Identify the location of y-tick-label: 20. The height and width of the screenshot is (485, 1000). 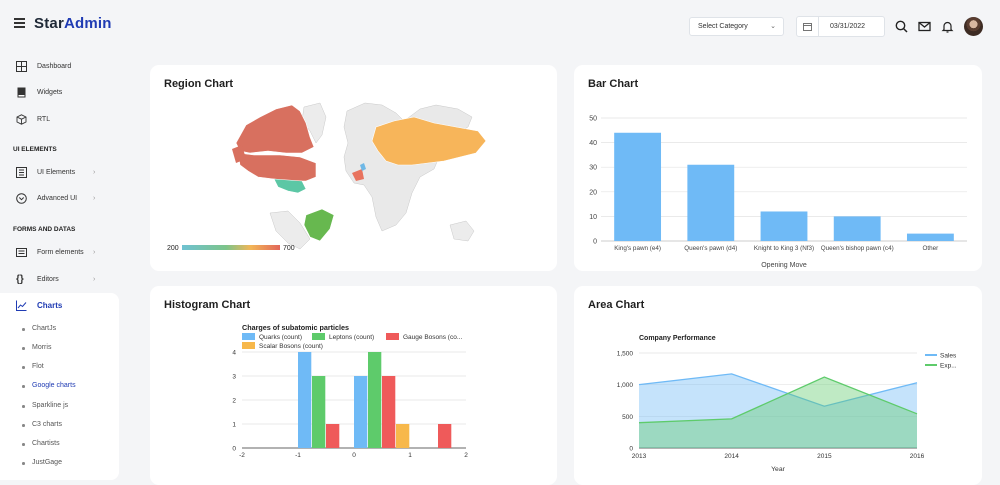
(593, 192).